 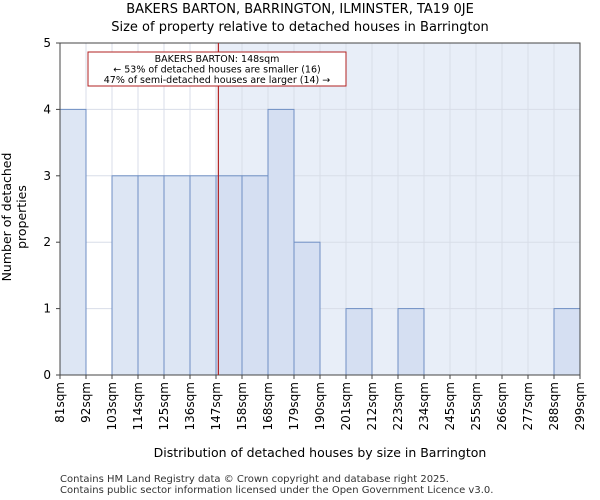 I want to click on y-tick-label: 1, so click(x=47, y=309).